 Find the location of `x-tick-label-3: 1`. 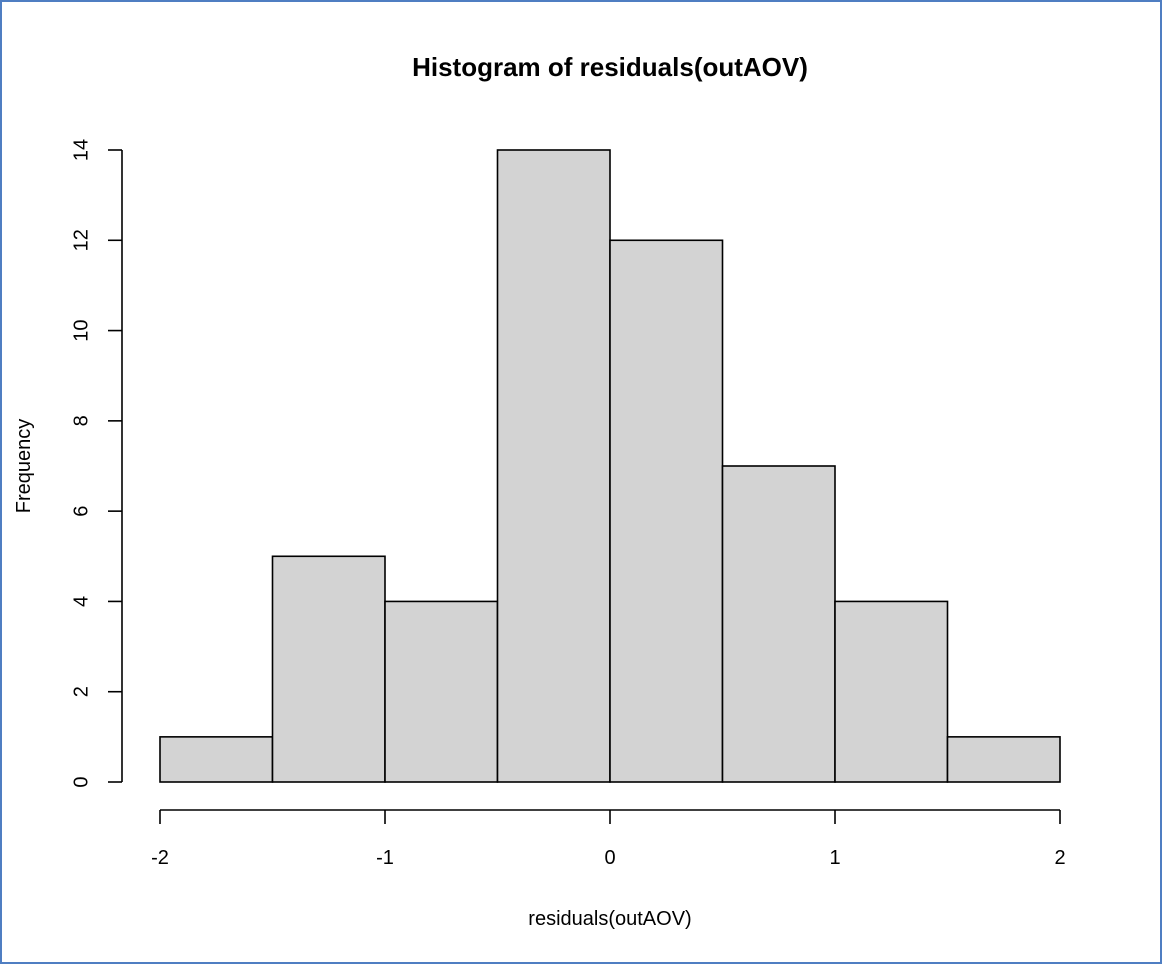

x-tick-label-3: 1 is located at coordinates (834, 858).